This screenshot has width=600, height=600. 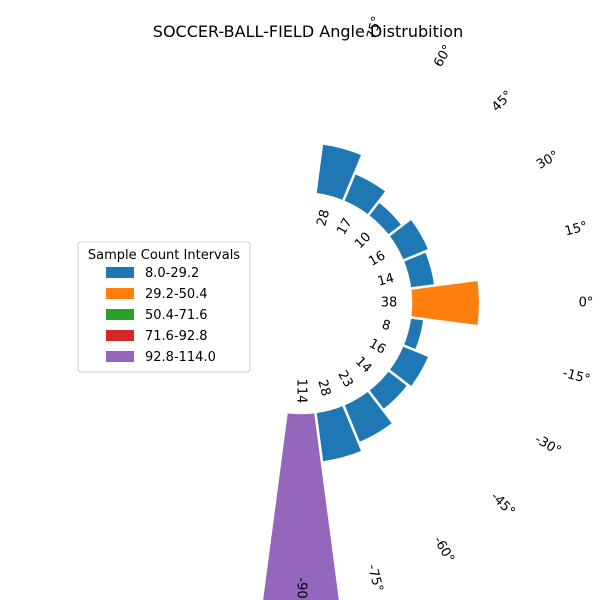 I want to click on angle-tick-label-7: -30°, so click(x=548, y=445).